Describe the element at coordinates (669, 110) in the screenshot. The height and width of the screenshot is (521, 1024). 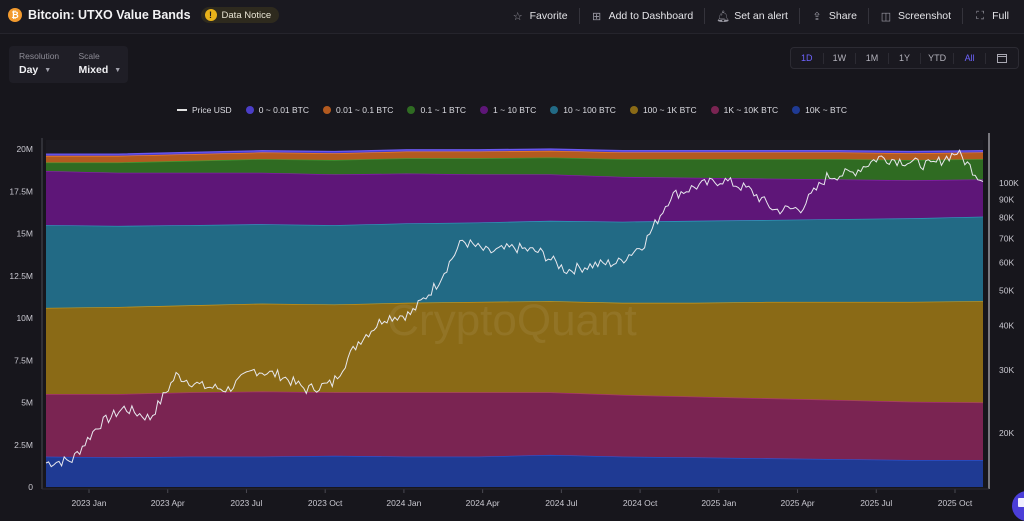
I see `legend-label: 100 ~ 1K BTC` at that location.